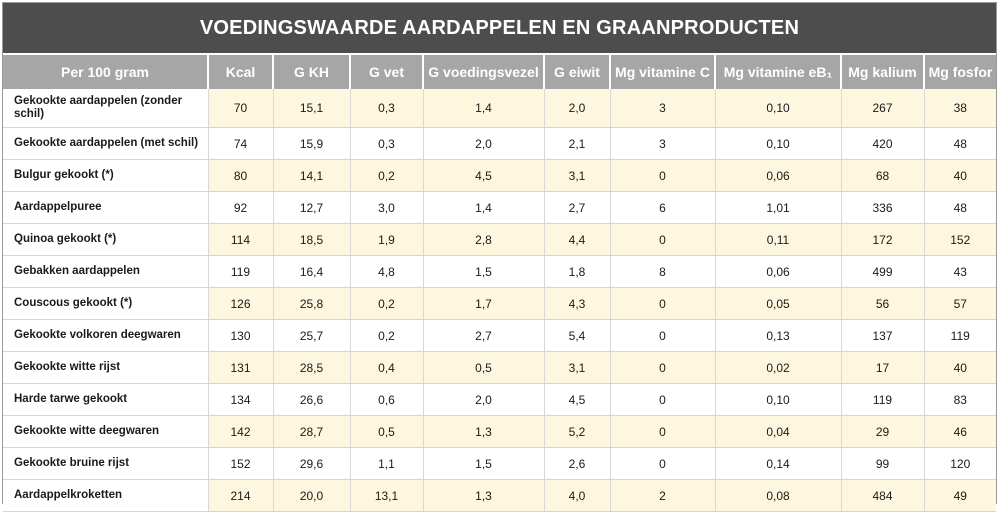 Image resolution: width=1000 pixels, height=512 pixels. What do you see at coordinates (387, 72) in the screenshot?
I see `col-header-g-vet: G vet` at bounding box center [387, 72].